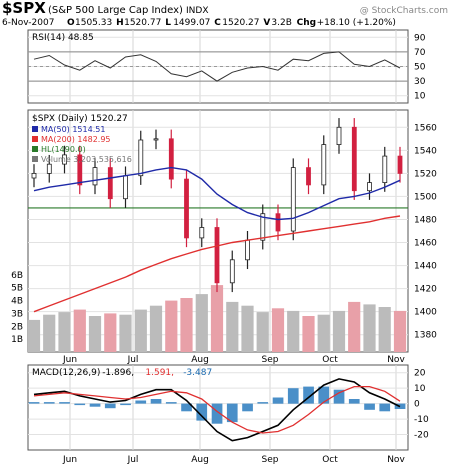 The width and height of the screenshot is (450, 467). What do you see at coordinates (270, 460) in the screenshot?
I see `month-label: Sep` at bounding box center [270, 460].